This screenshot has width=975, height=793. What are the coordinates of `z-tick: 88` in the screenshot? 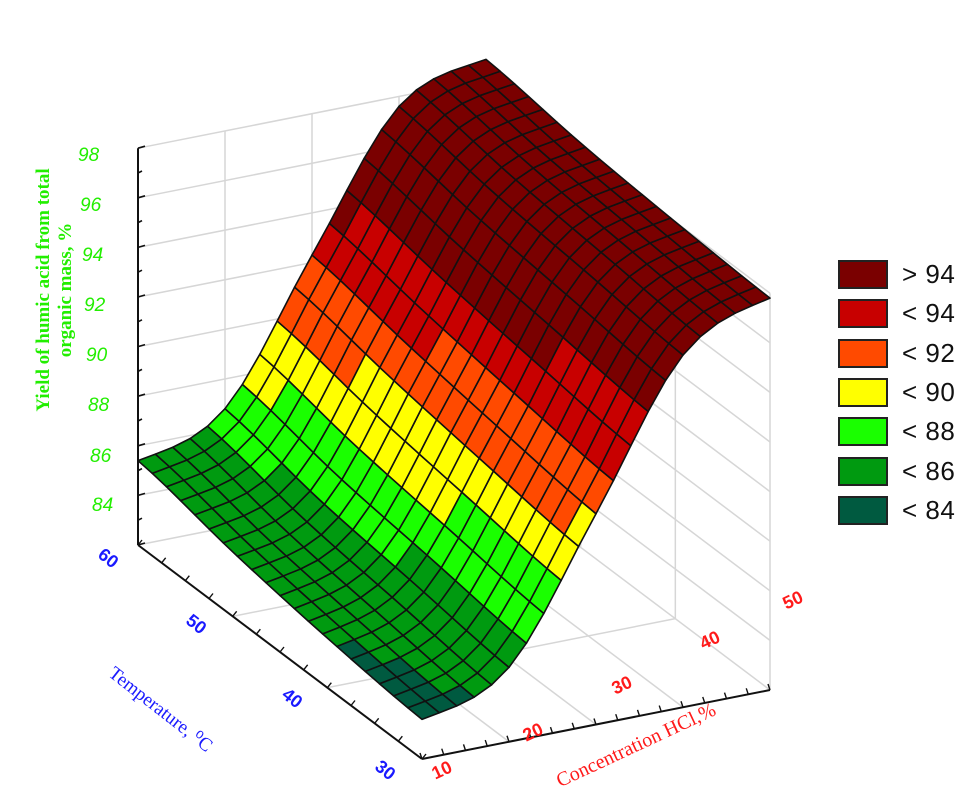 It's located at (99, 405).